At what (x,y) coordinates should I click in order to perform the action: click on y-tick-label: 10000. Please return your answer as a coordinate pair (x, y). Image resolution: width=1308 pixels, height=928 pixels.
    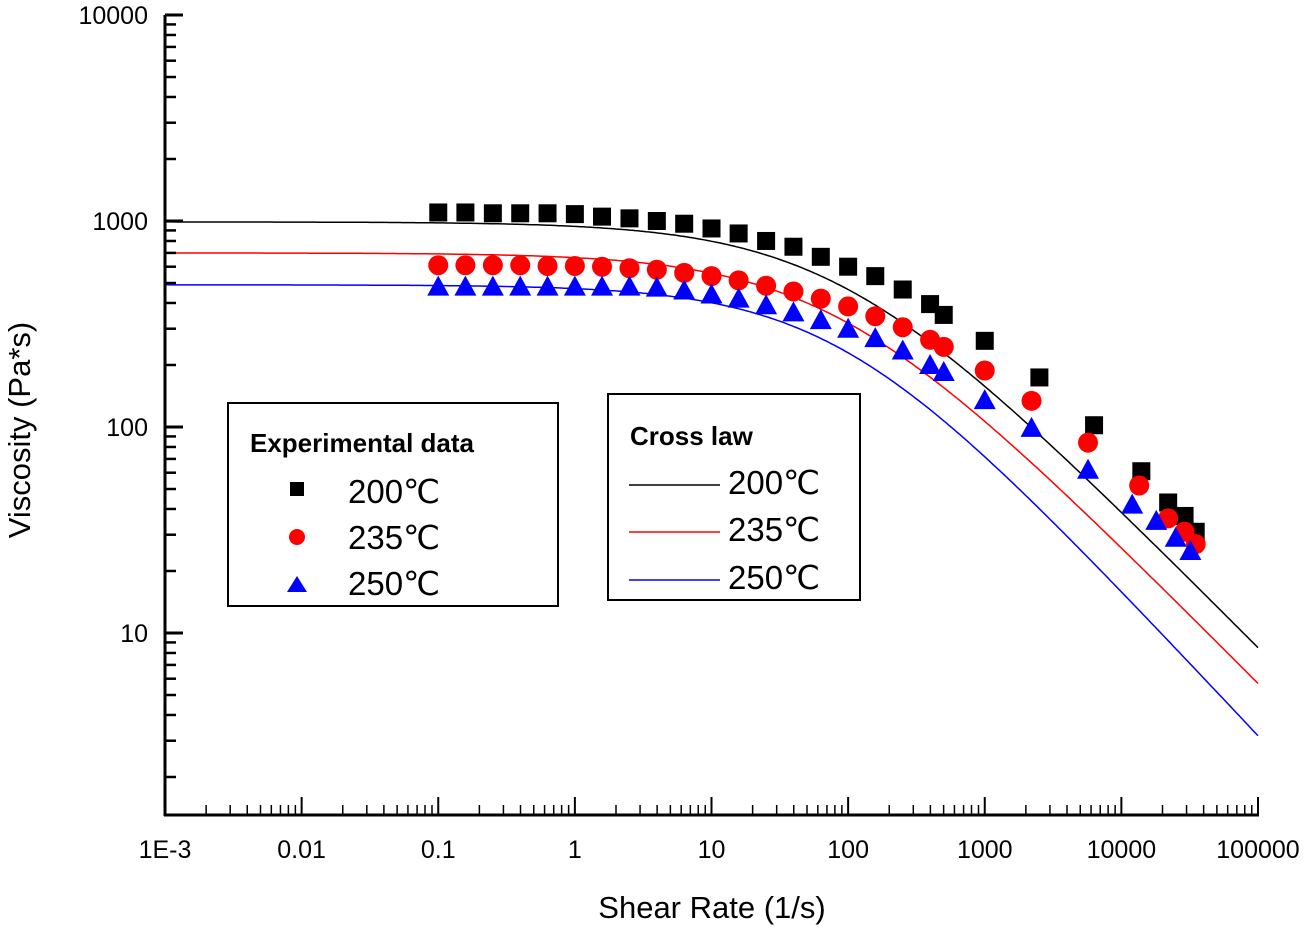
    Looking at the image, I should click on (113, 16).